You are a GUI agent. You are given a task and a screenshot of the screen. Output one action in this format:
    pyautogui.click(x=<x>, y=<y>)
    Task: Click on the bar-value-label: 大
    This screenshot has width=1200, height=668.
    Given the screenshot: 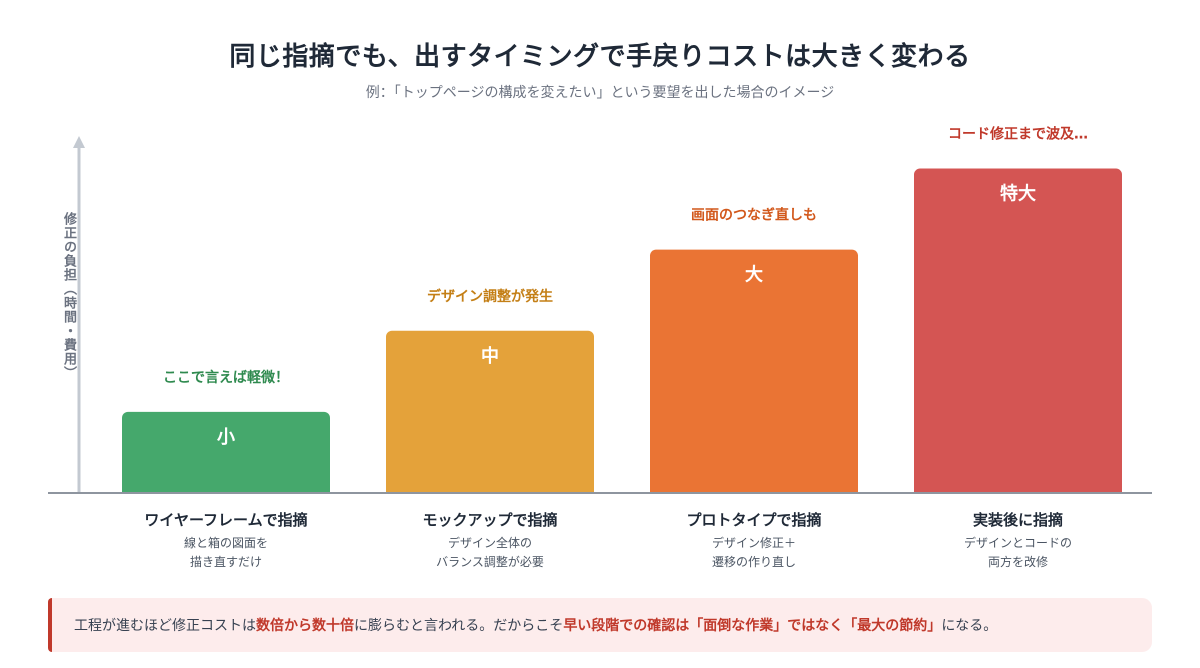 What is the action you would take?
    pyautogui.click(x=754, y=275)
    